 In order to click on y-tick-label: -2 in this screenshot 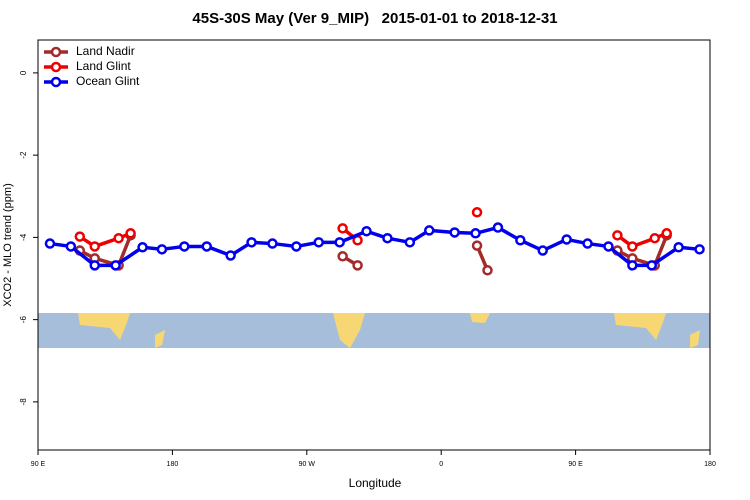, I will do `click(23, 155)`.